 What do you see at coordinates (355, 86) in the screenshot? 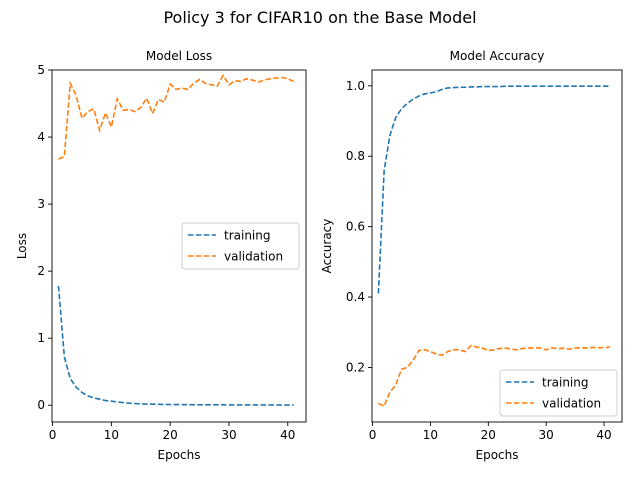
I see `y-tick-label: 1.0` at bounding box center [355, 86].